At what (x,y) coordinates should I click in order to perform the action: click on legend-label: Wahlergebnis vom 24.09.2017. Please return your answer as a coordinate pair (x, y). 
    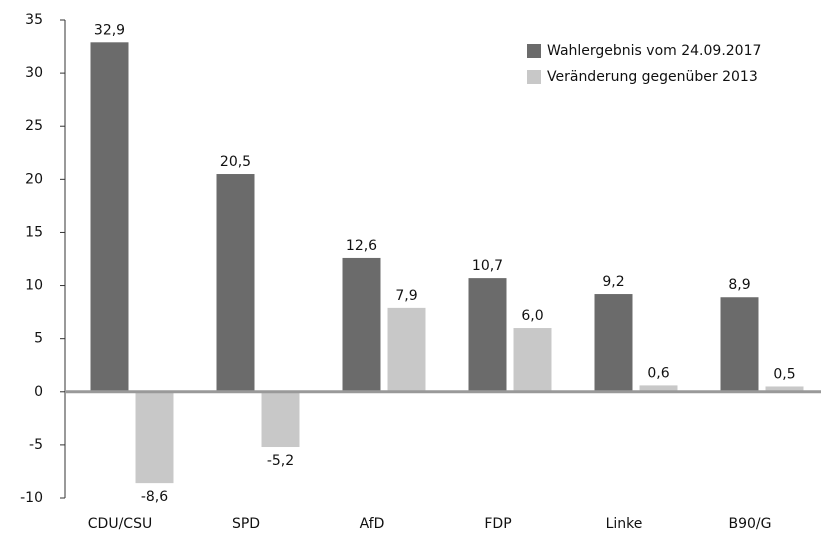
    Looking at the image, I should click on (654, 51).